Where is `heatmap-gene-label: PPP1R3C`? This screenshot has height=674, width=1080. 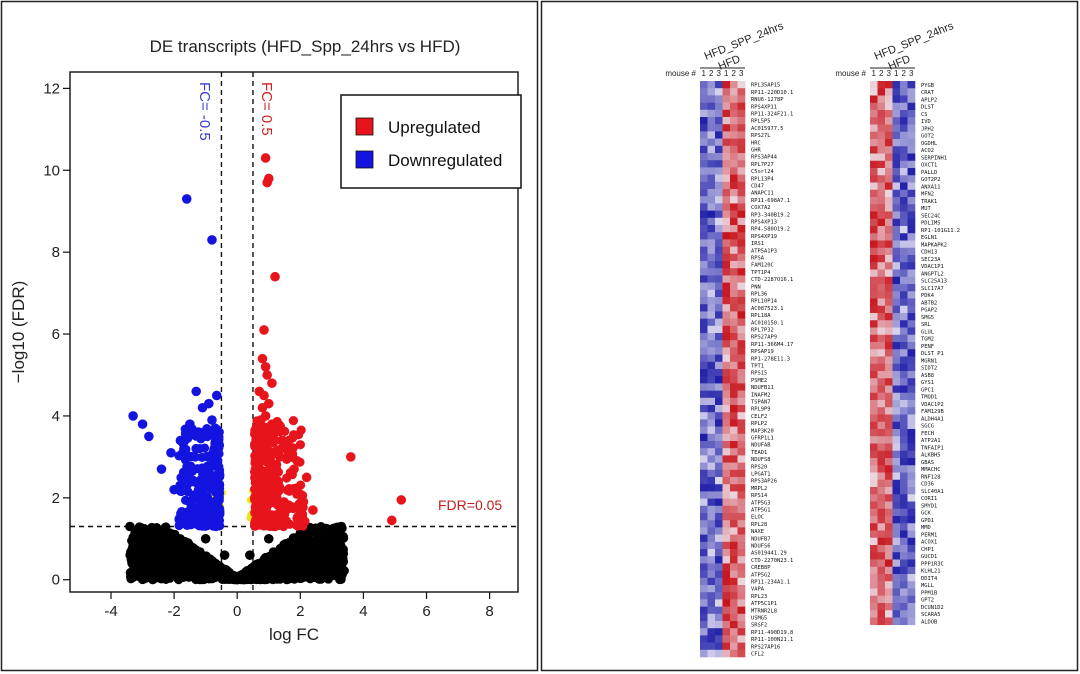 heatmap-gene-label: PPP1R3C is located at coordinates (932, 564).